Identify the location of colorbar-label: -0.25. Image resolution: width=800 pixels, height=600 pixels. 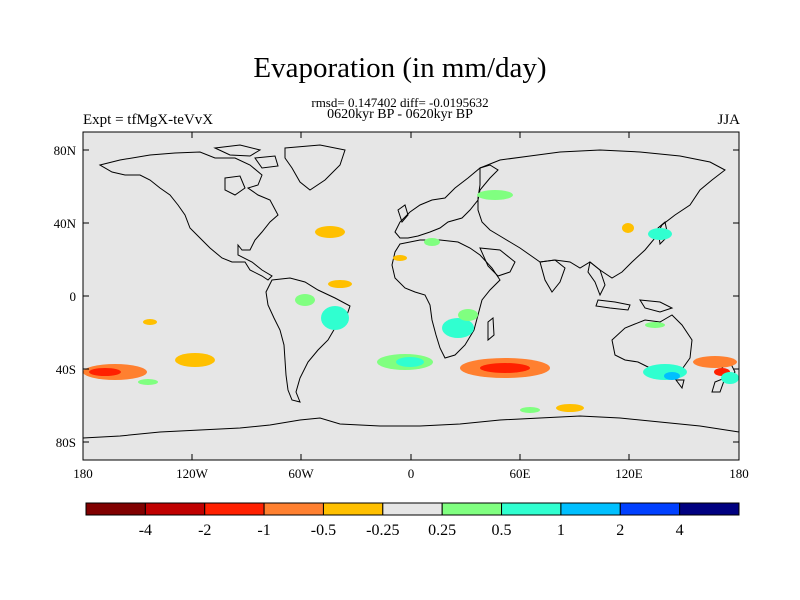
(382, 530).